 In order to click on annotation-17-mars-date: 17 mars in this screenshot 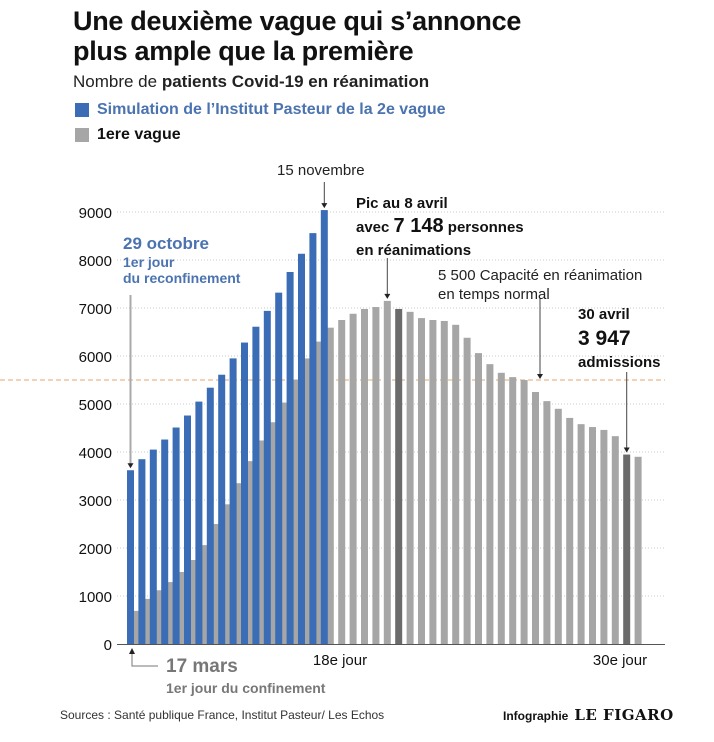, I will do `click(202, 666)`.